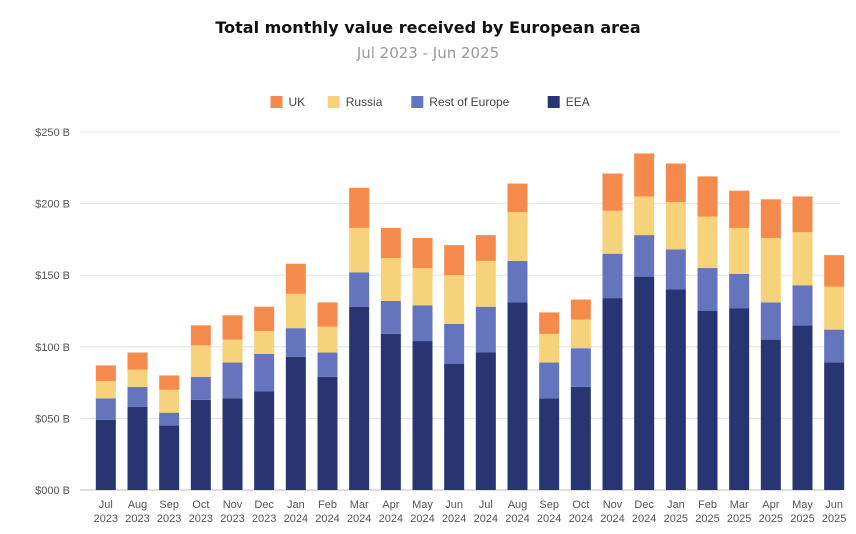 This screenshot has height=534, width=856. Describe the element at coordinates (364, 102) in the screenshot. I see `legend-label: Russia` at that location.